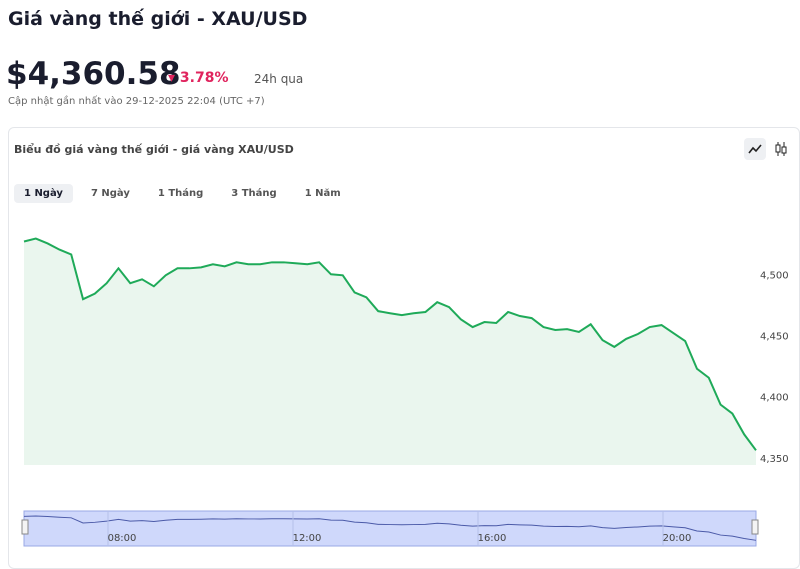  Describe the element at coordinates (774, 398) in the screenshot. I see `y-tick-label: 4,400` at that location.